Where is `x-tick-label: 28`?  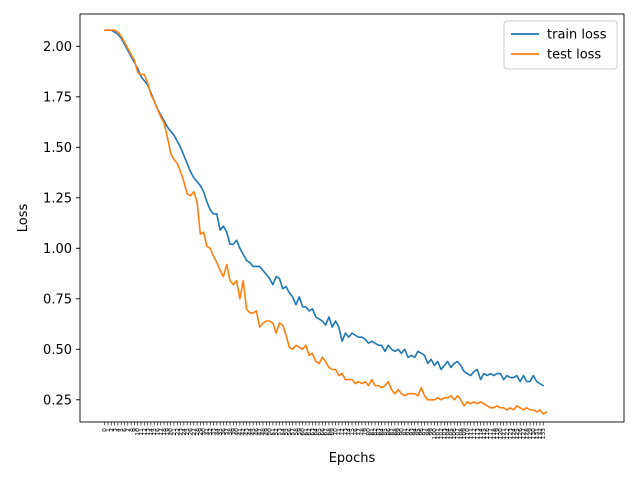
x-tick-label: 28 is located at coordinates (197, 432).